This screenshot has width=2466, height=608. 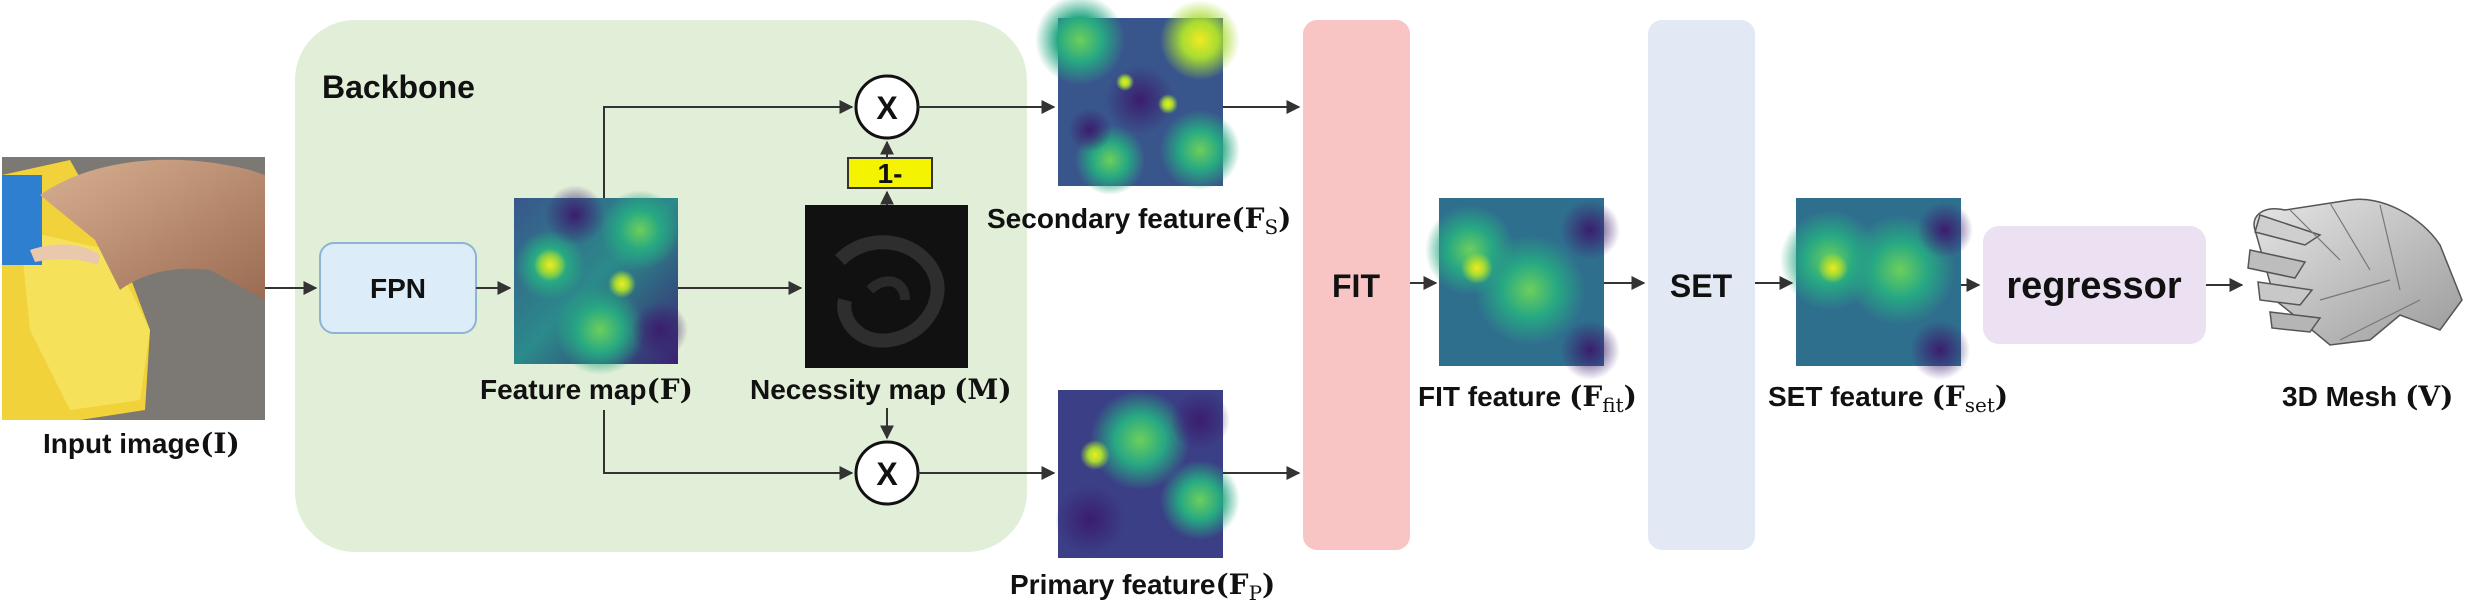 I want to click on multiply-bottom-label: X, so click(x=887, y=474).